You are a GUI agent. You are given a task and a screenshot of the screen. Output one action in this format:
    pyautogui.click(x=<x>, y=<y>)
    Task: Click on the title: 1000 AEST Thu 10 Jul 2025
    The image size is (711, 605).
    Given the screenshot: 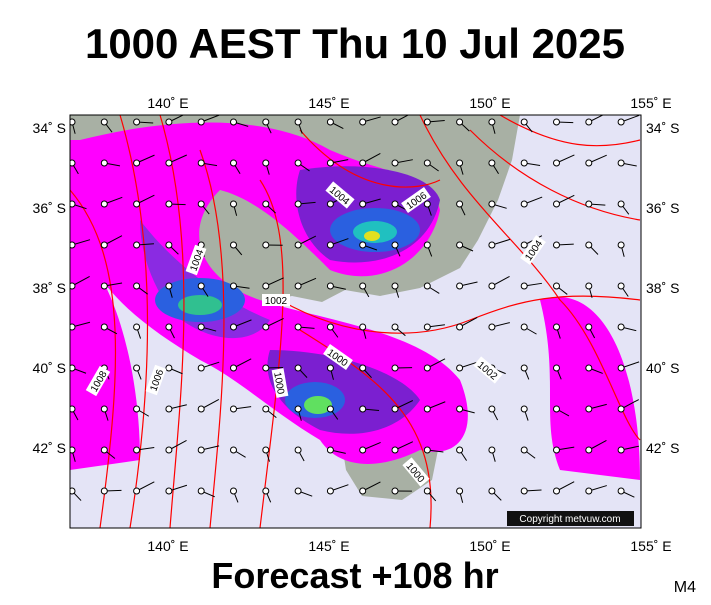 What is the action you would take?
    pyautogui.click(x=355, y=43)
    